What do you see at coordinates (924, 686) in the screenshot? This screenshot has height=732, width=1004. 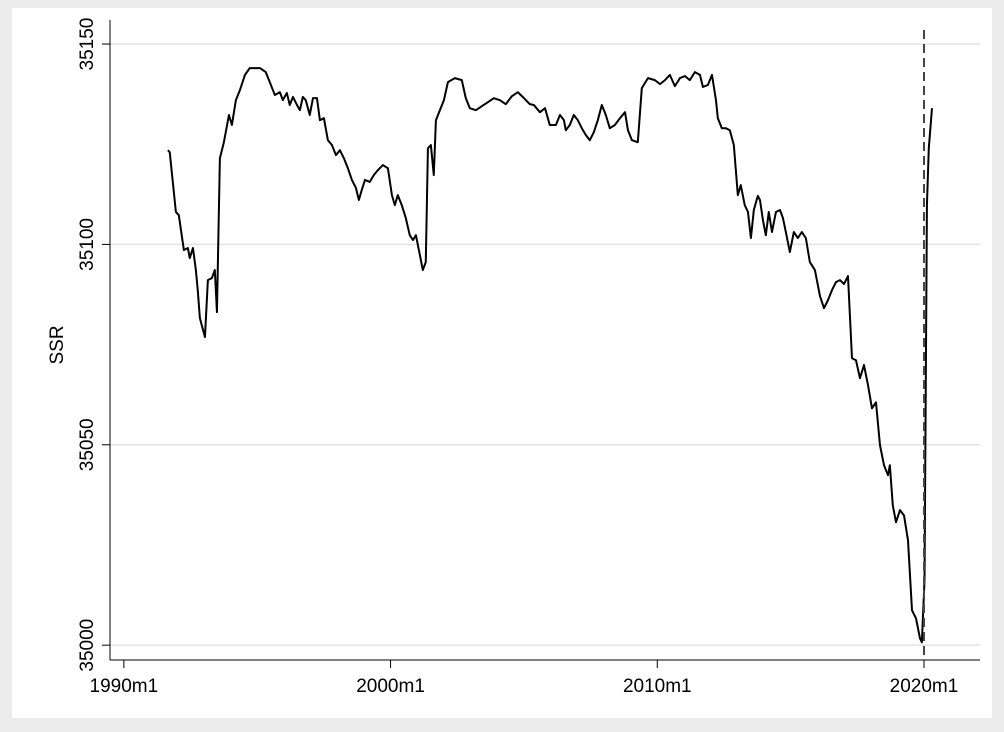 I see `x-tick-label: 2020m1` at bounding box center [924, 686].